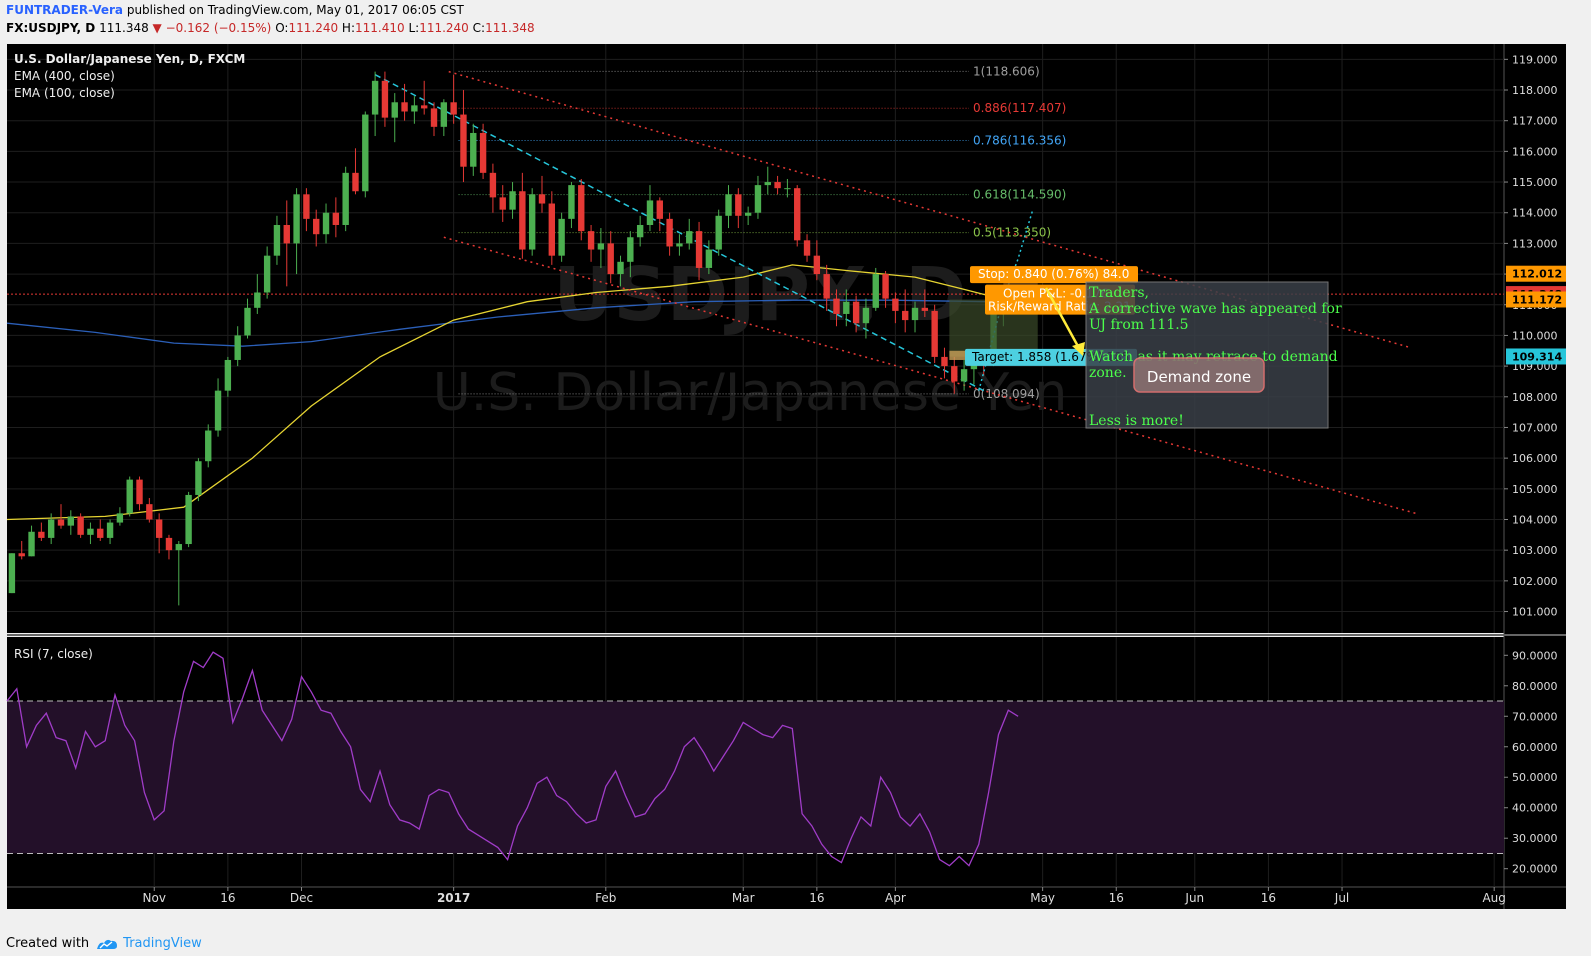 The height and width of the screenshot is (956, 1591). What do you see at coordinates (162, 943) in the screenshot?
I see `tradingview-link: TradingView` at bounding box center [162, 943].